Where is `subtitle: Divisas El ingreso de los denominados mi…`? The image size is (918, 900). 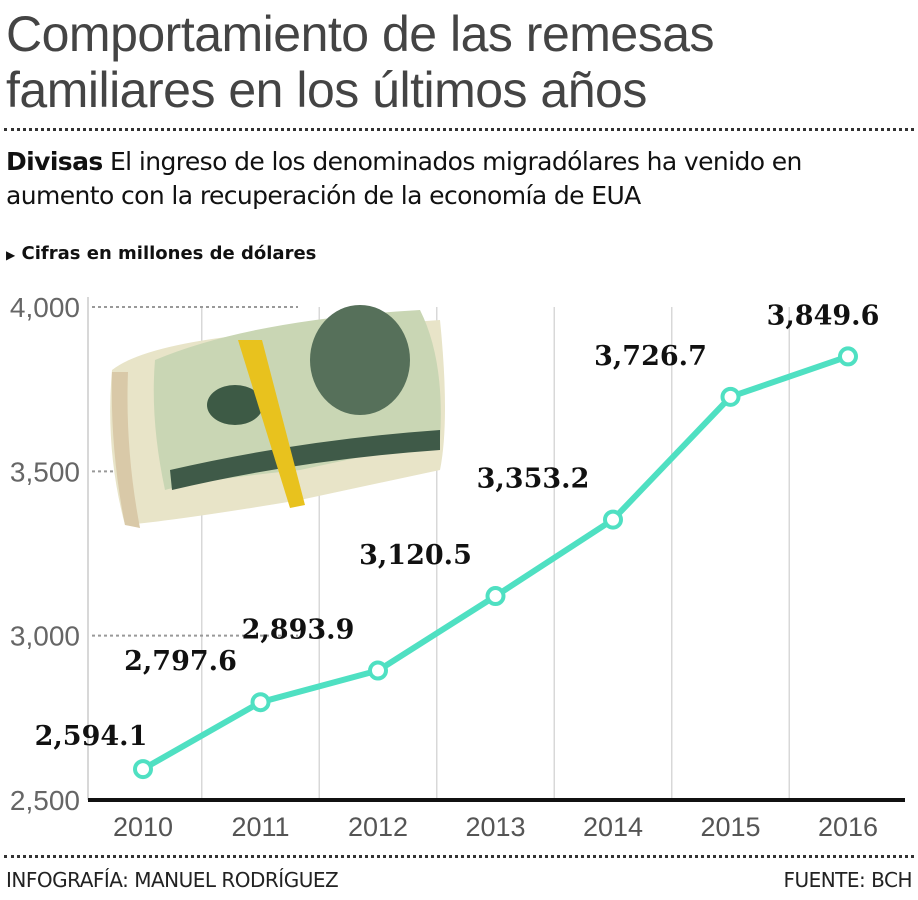 subtitle: Divisas El ingreso de los denominados mi… is located at coordinates (461, 179).